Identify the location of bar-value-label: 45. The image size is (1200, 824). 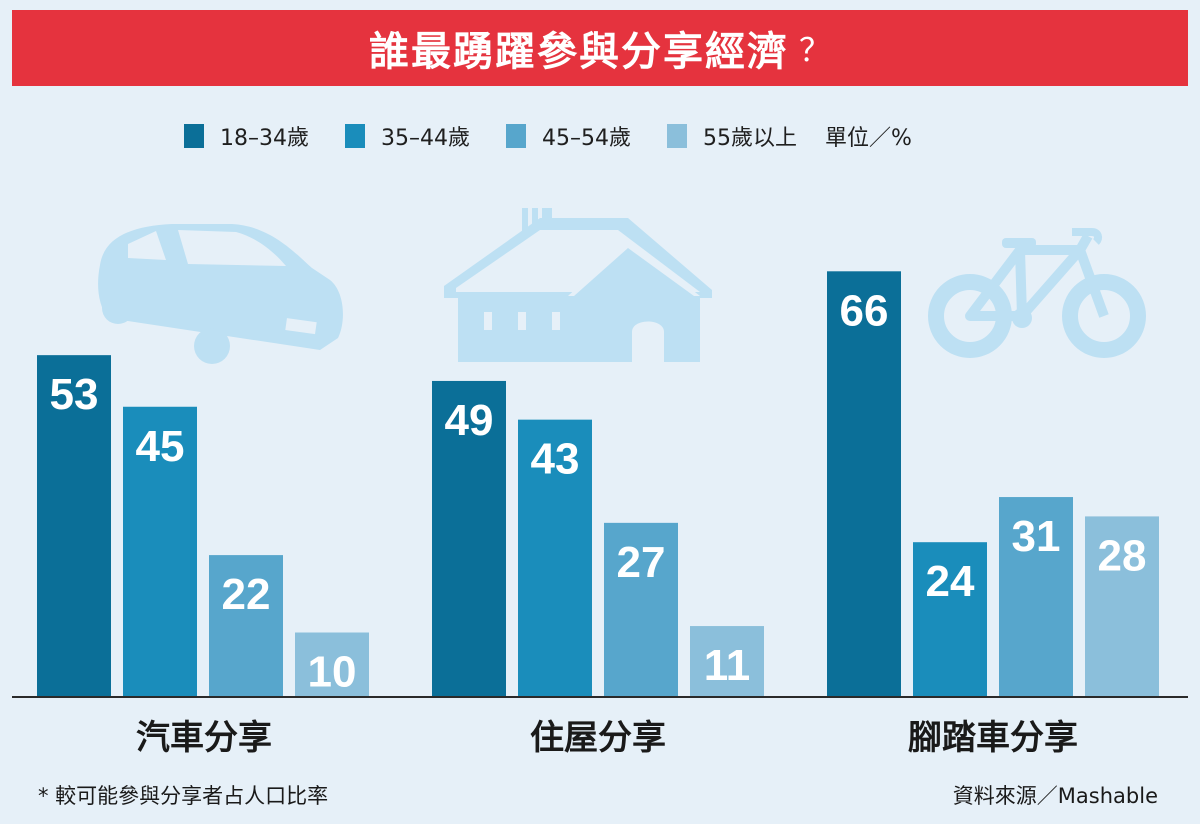
(160, 446).